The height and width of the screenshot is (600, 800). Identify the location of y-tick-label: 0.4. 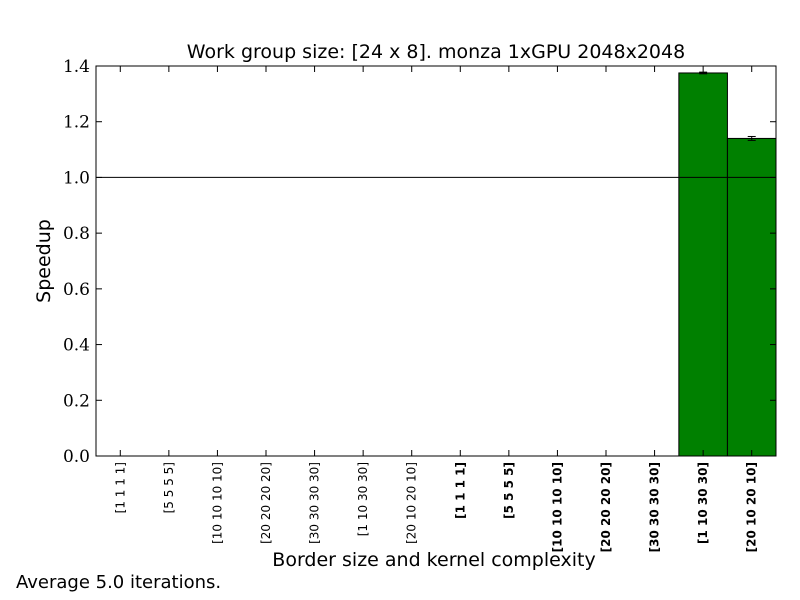
(76, 346).